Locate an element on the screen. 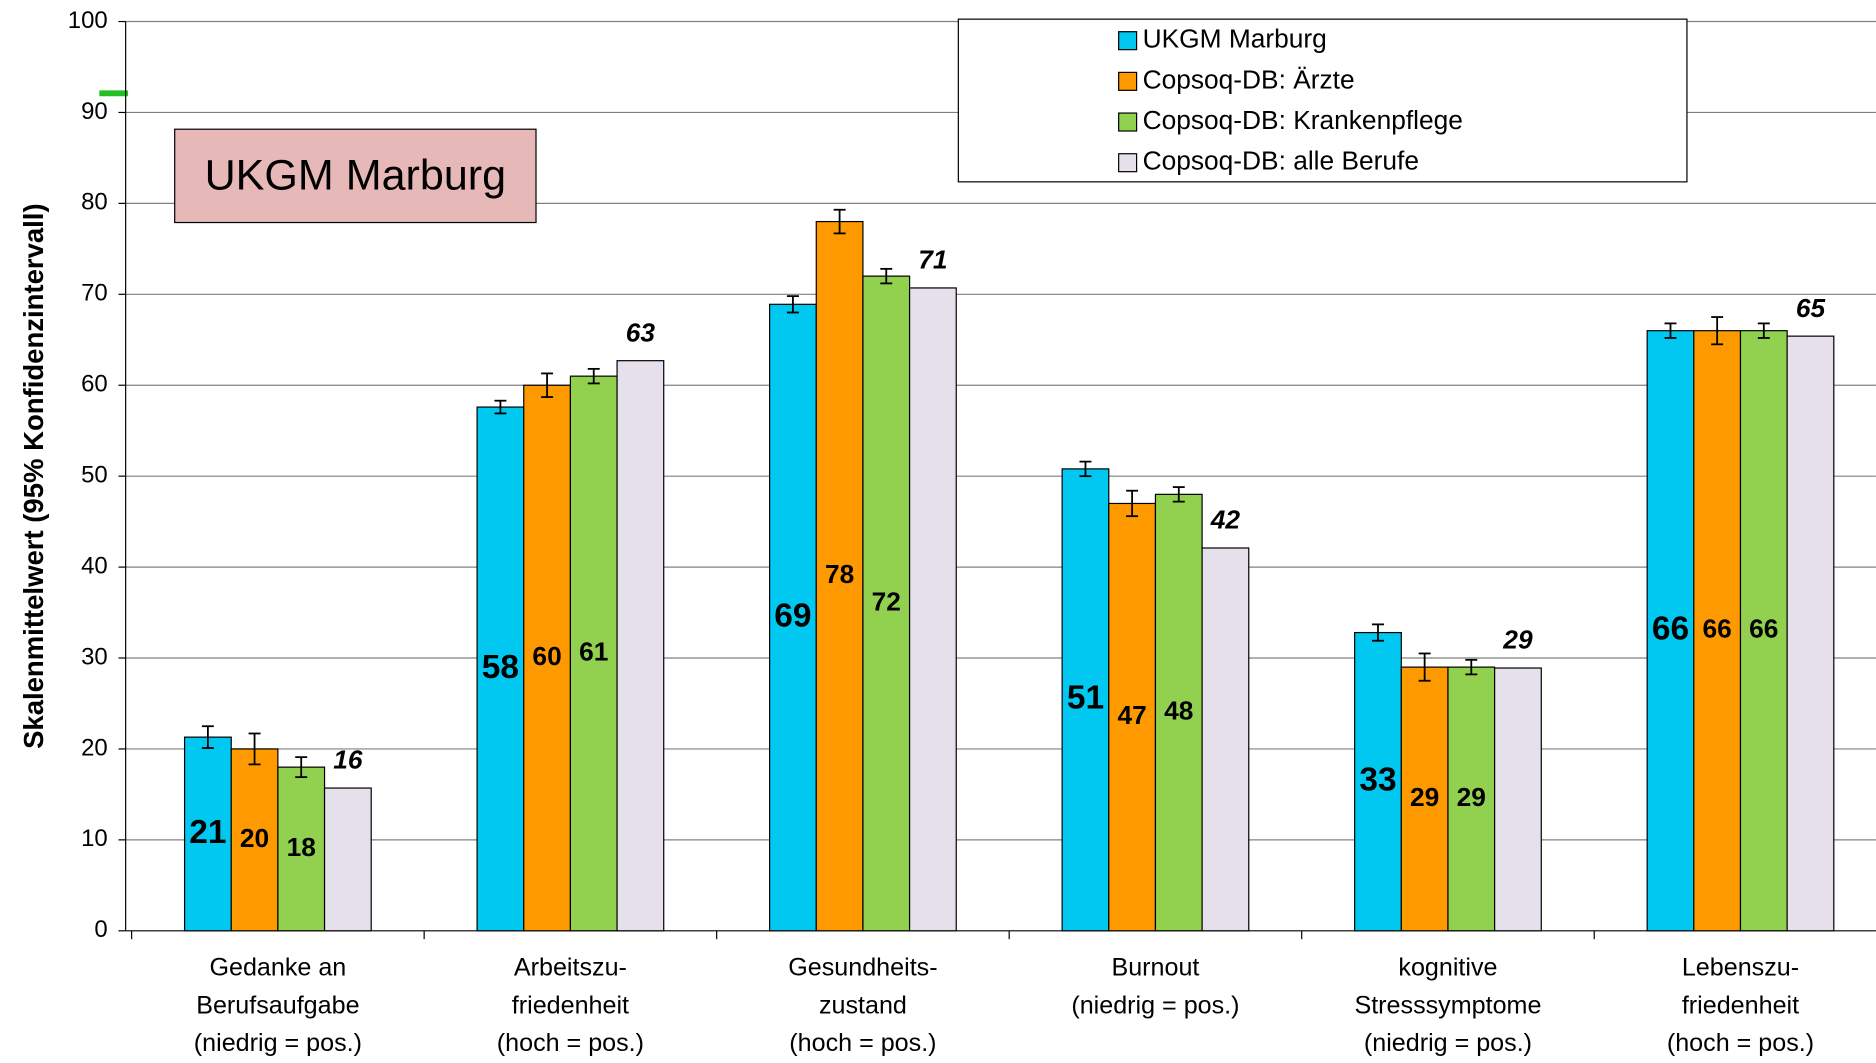 This screenshot has width=1876, height=1063. y-tick-label: 60 is located at coordinates (94, 384).